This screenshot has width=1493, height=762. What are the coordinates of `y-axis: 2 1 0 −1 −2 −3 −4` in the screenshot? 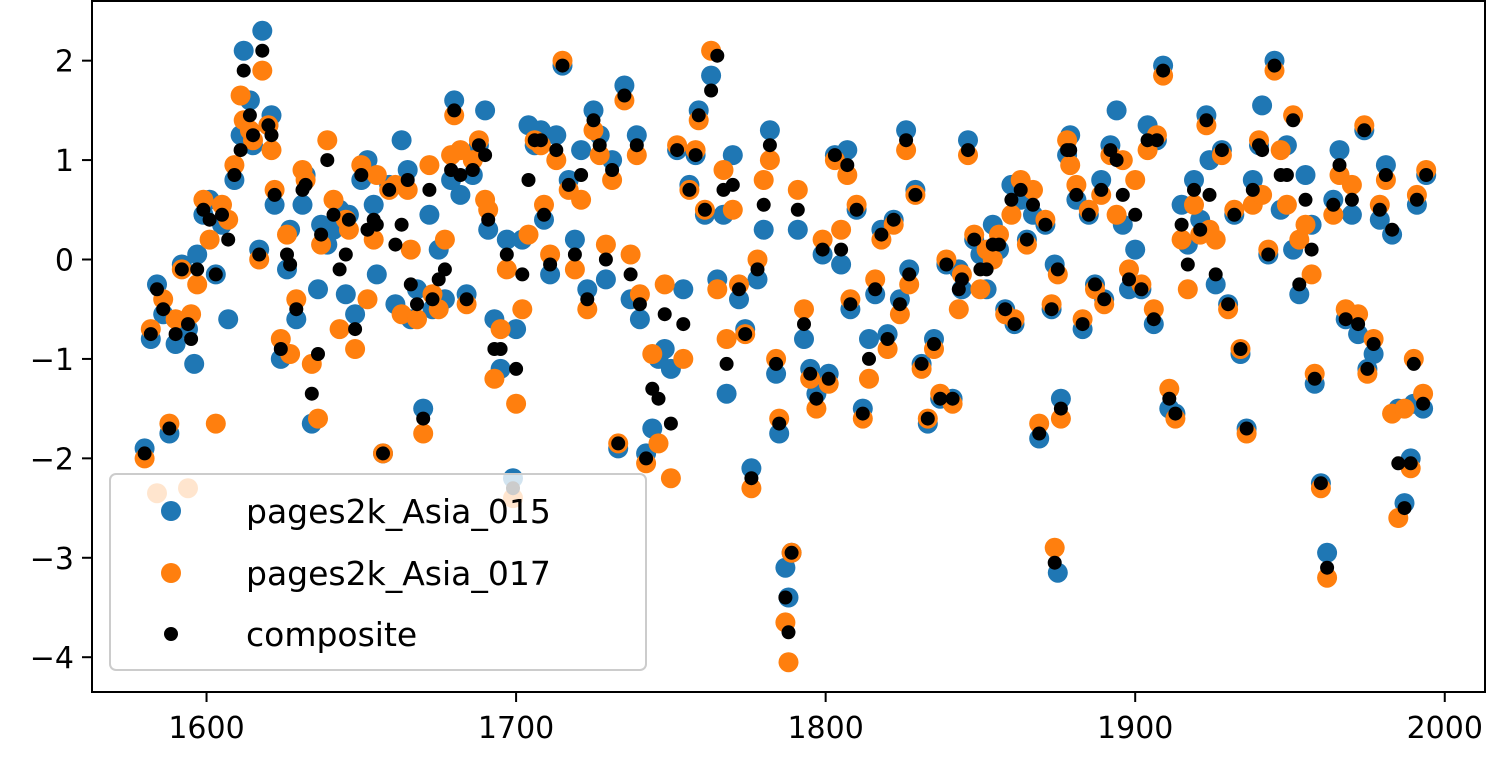 It's located at (61, 360).